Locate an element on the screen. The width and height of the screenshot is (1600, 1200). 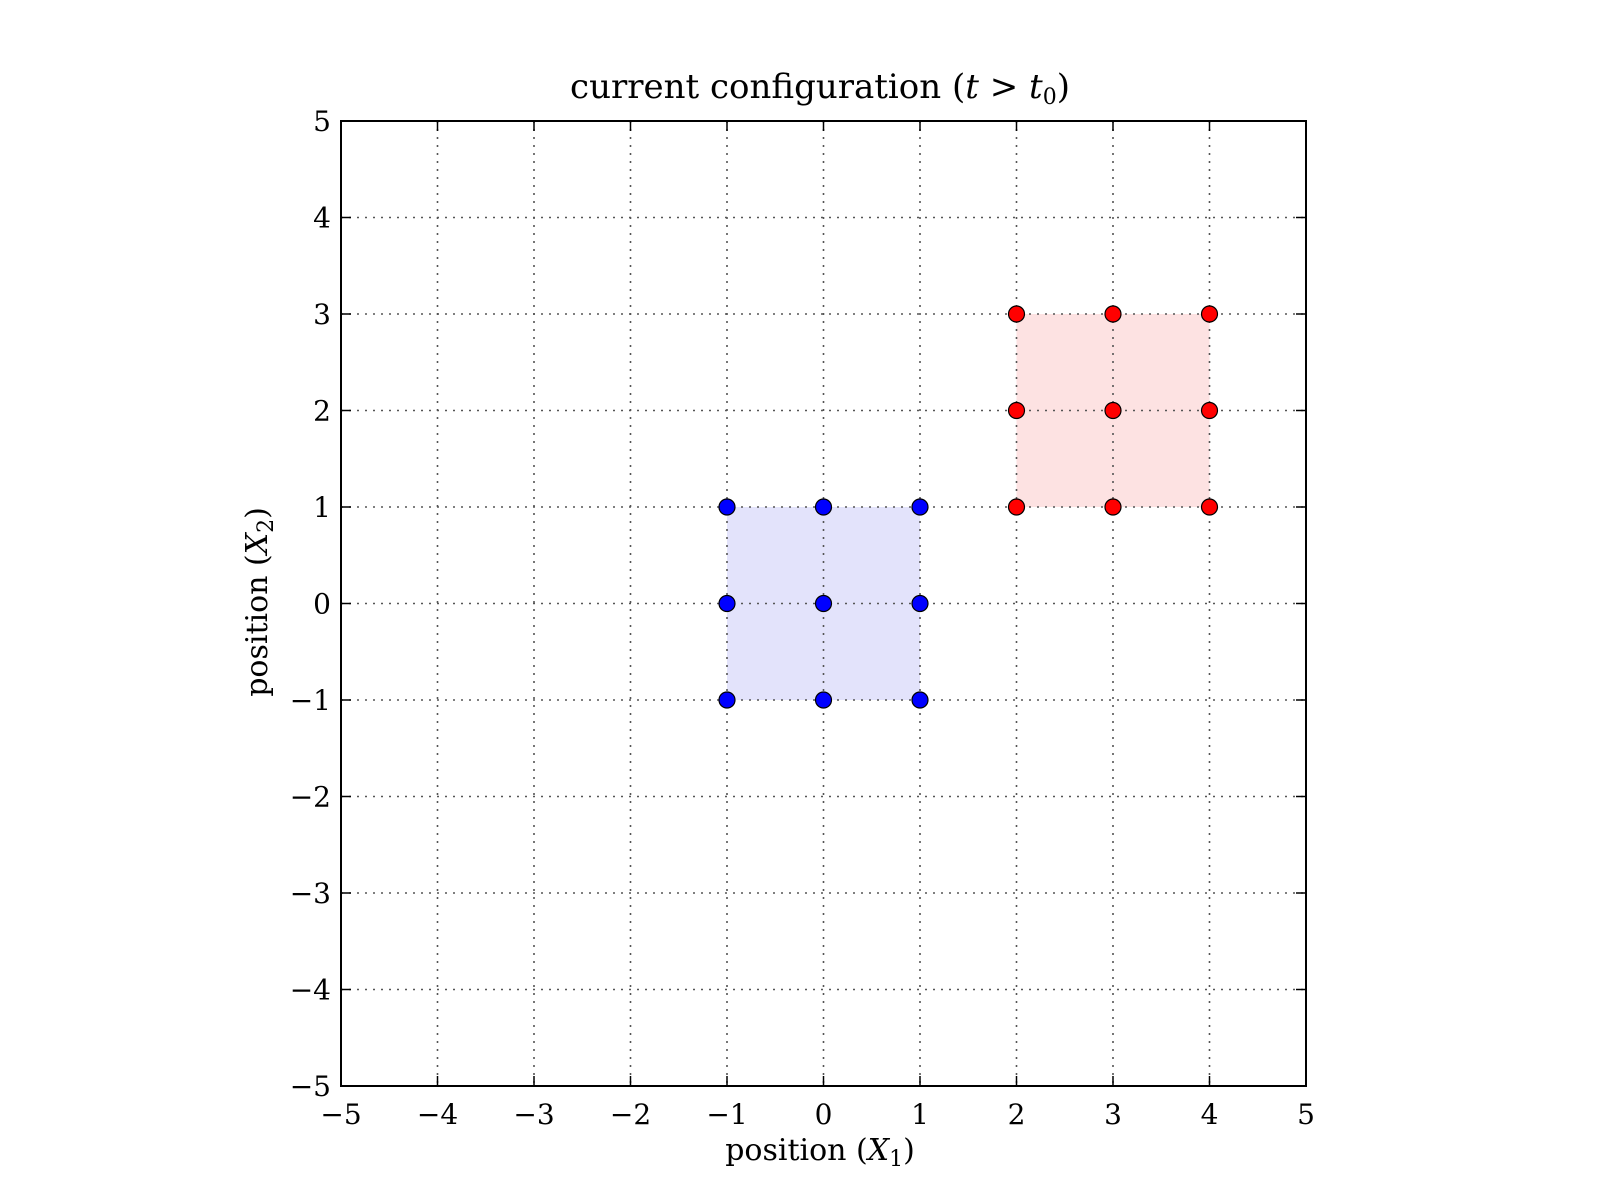
x-tick-label: 5 is located at coordinates (1306, 1114).